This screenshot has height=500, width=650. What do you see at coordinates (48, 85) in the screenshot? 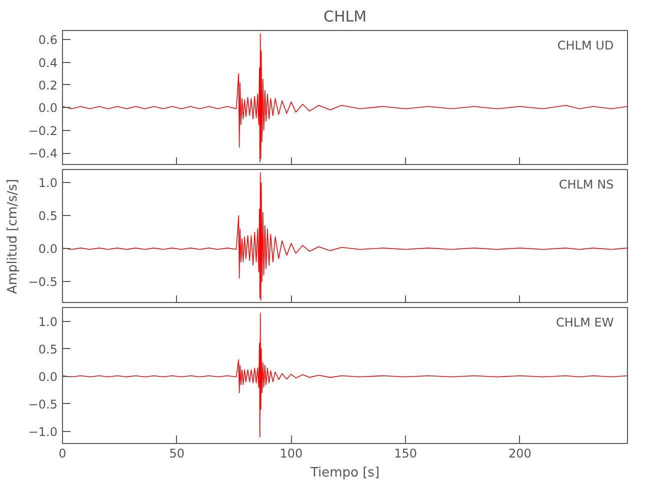
I see `y-tick-label: 0.2` at bounding box center [48, 85].